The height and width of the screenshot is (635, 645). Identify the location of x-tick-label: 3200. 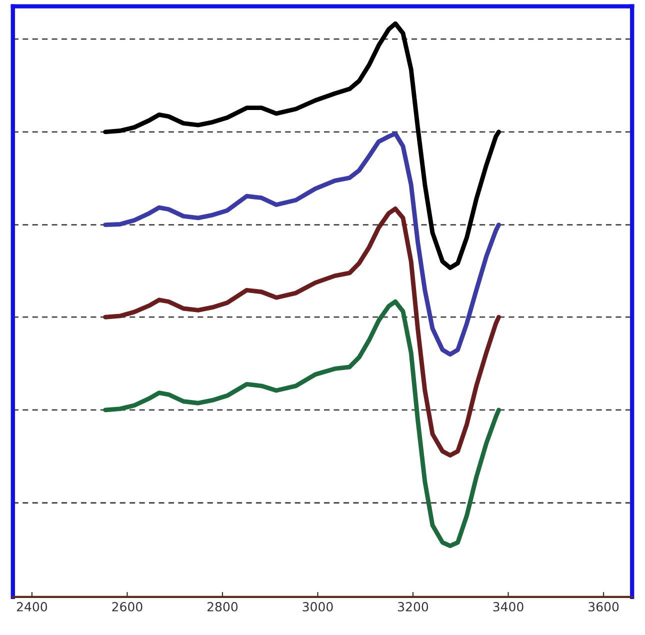
(413, 607).